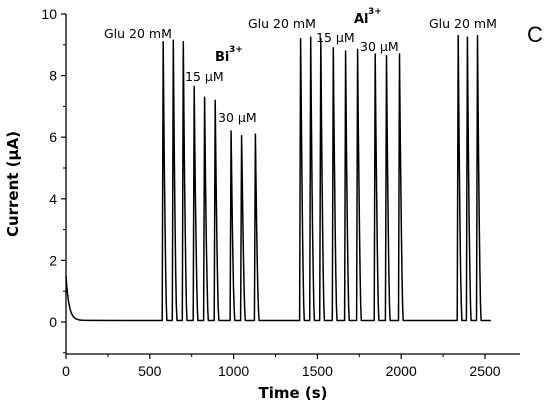  I want to click on x-tick-label: 2000, so click(401, 371).